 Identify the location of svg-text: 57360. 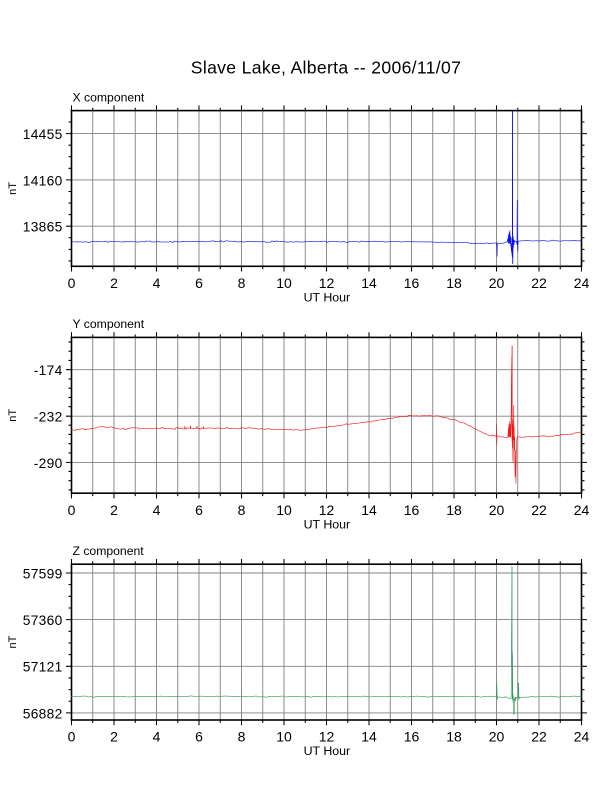
(43, 620).